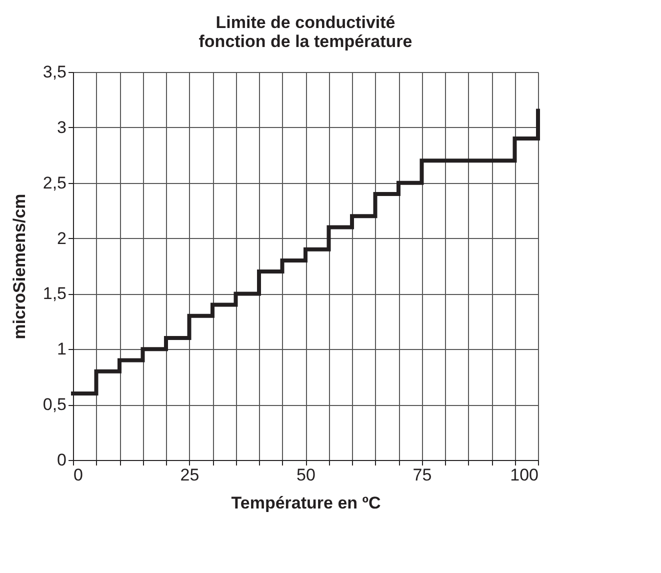 The width and height of the screenshot is (661, 573). What do you see at coordinates (54, 182) in the screenshot?
I see `y-tick-label: 2,5` at bounding box center [54, 182].